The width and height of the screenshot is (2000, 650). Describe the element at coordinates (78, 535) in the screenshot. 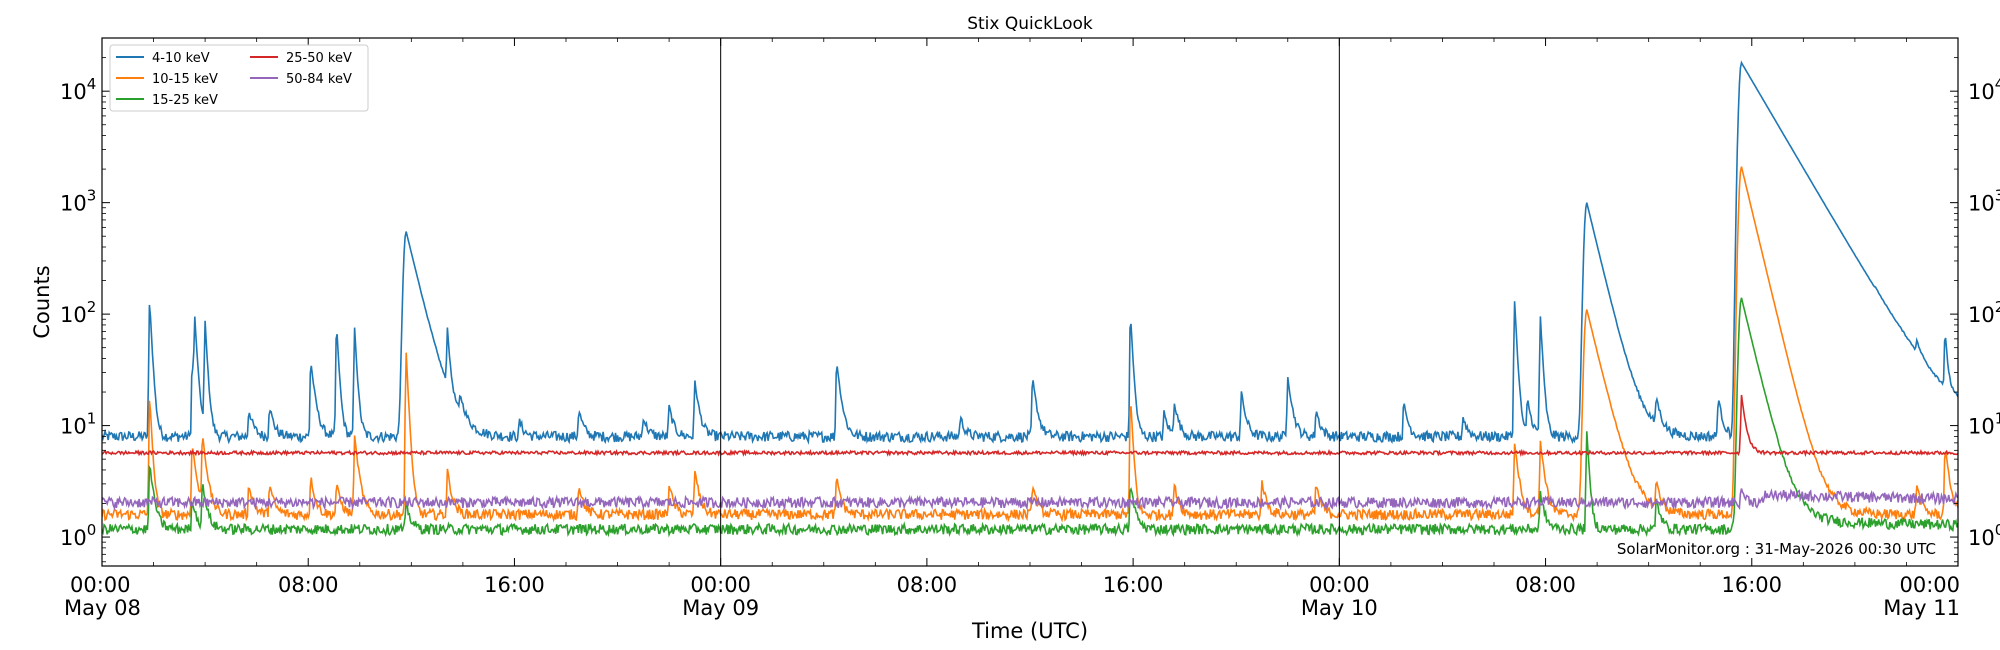

I see `y-tick-label-left-0: 10⁰` at that location.